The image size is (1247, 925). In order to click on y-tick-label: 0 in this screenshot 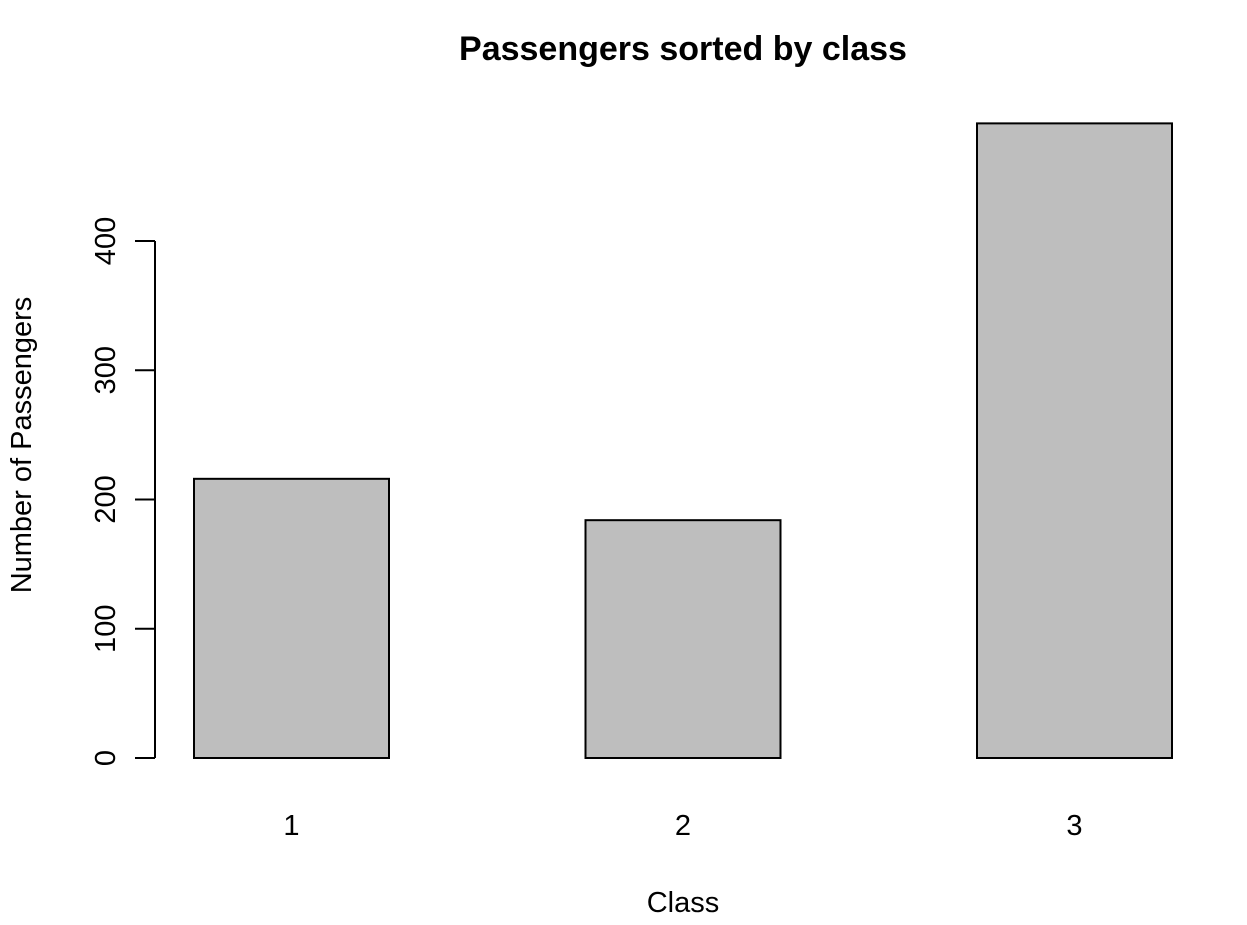, I will do `click(106, 758)`.